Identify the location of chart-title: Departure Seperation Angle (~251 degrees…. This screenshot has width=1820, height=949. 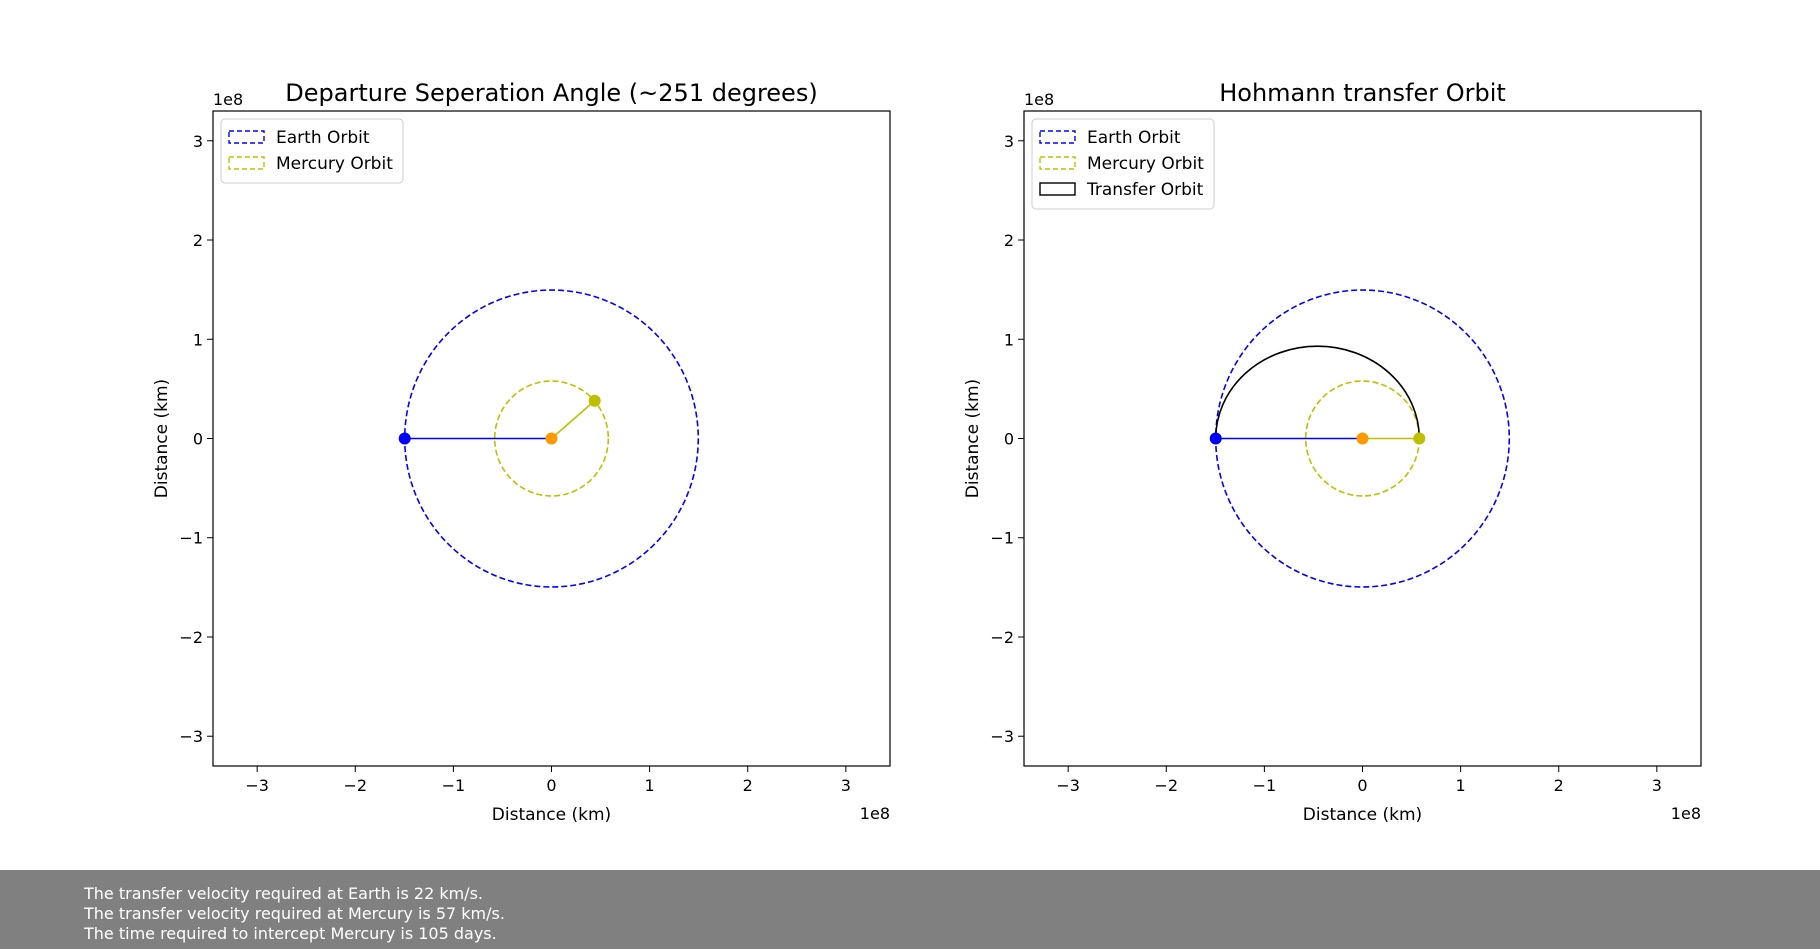
(551, 93).